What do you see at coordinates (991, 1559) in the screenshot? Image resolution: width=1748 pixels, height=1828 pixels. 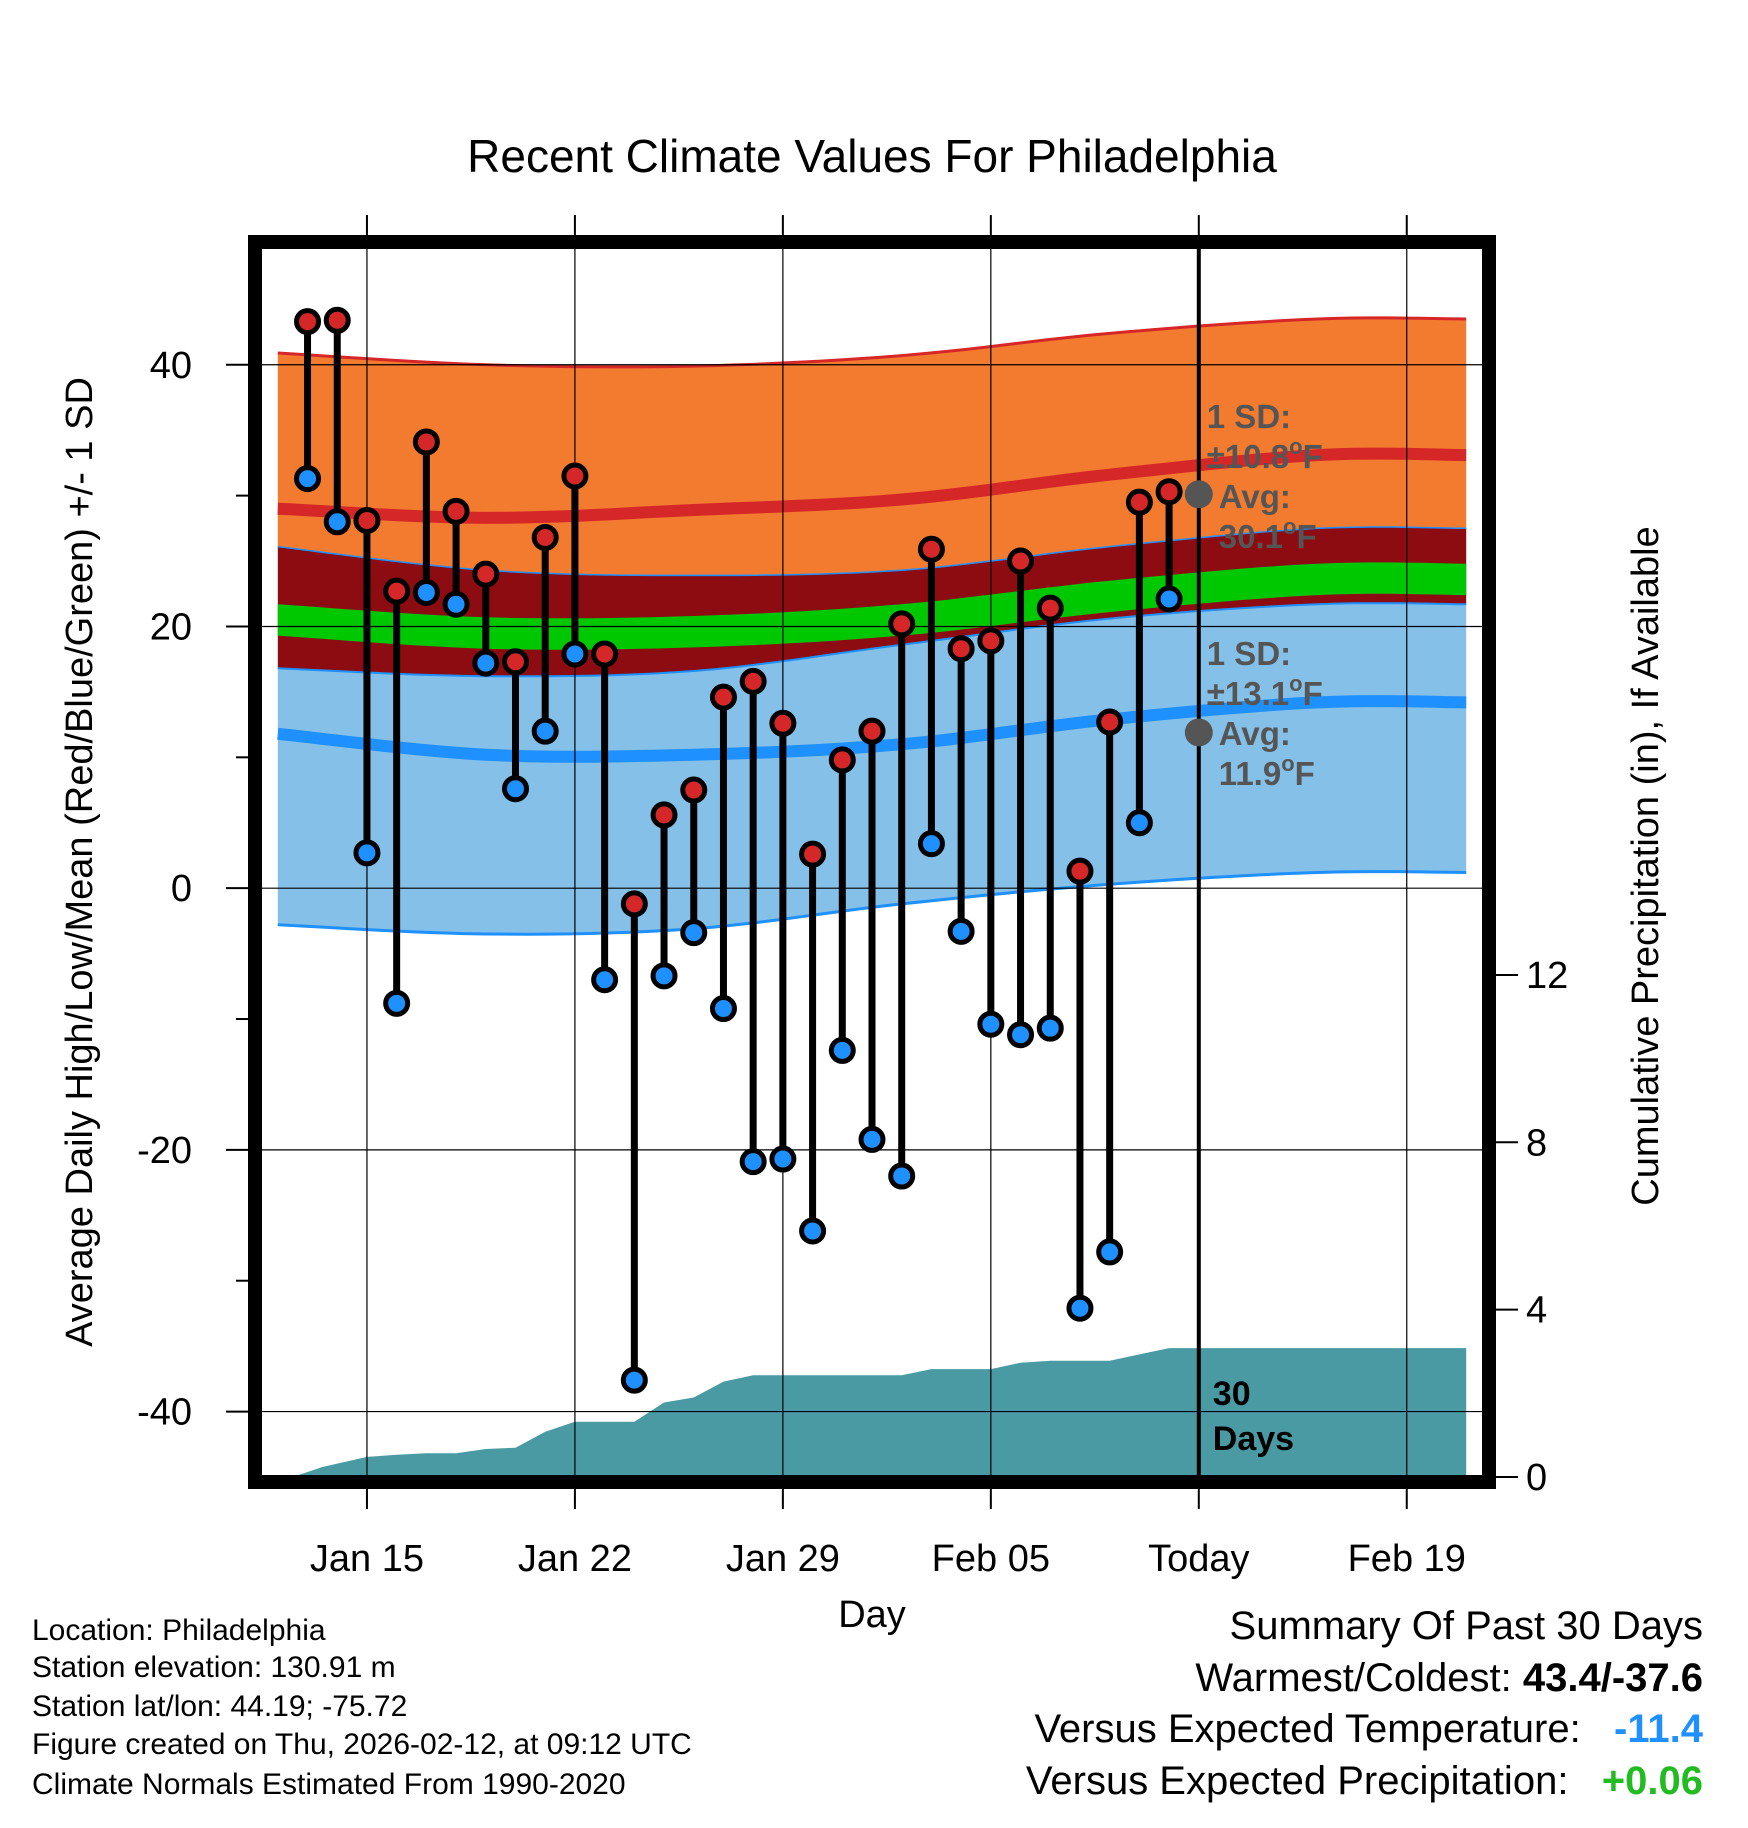 I see `x-tick-label: Feb 05` at bounding box center [991, 1559].